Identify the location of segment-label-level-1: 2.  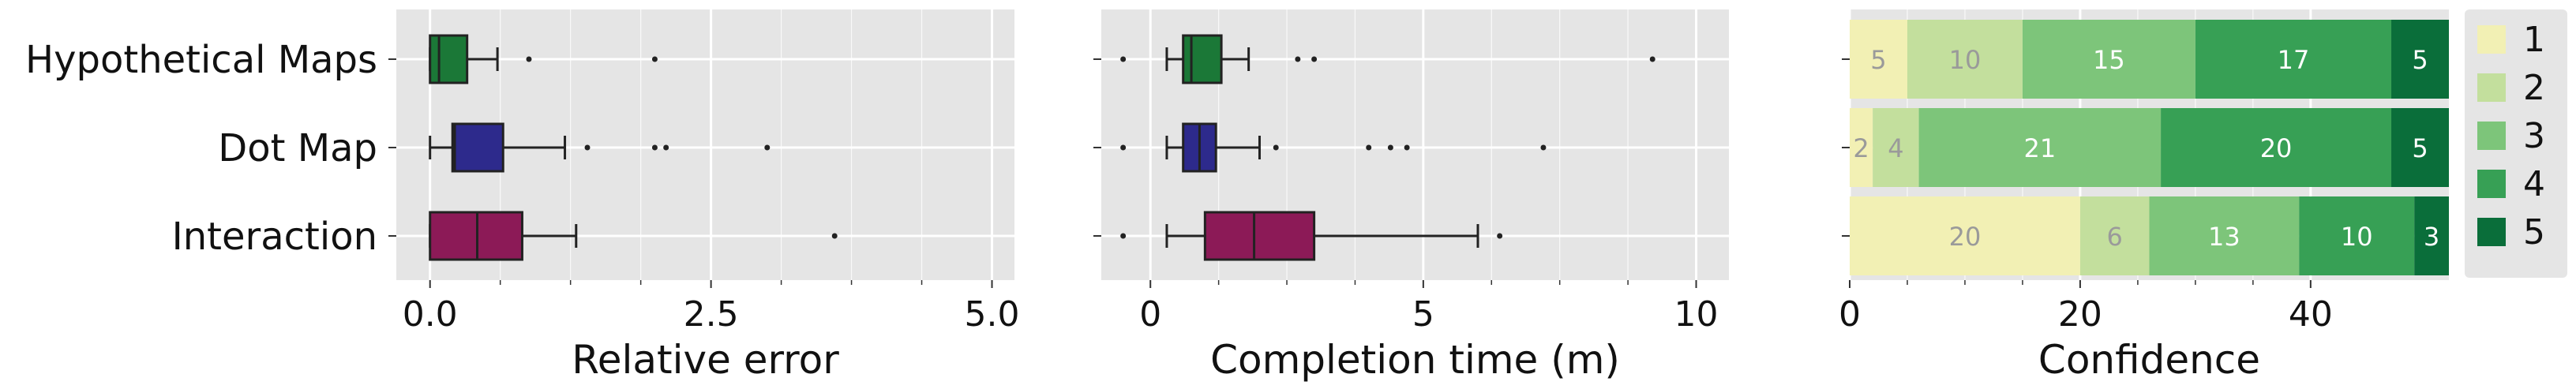
(1861, 148).